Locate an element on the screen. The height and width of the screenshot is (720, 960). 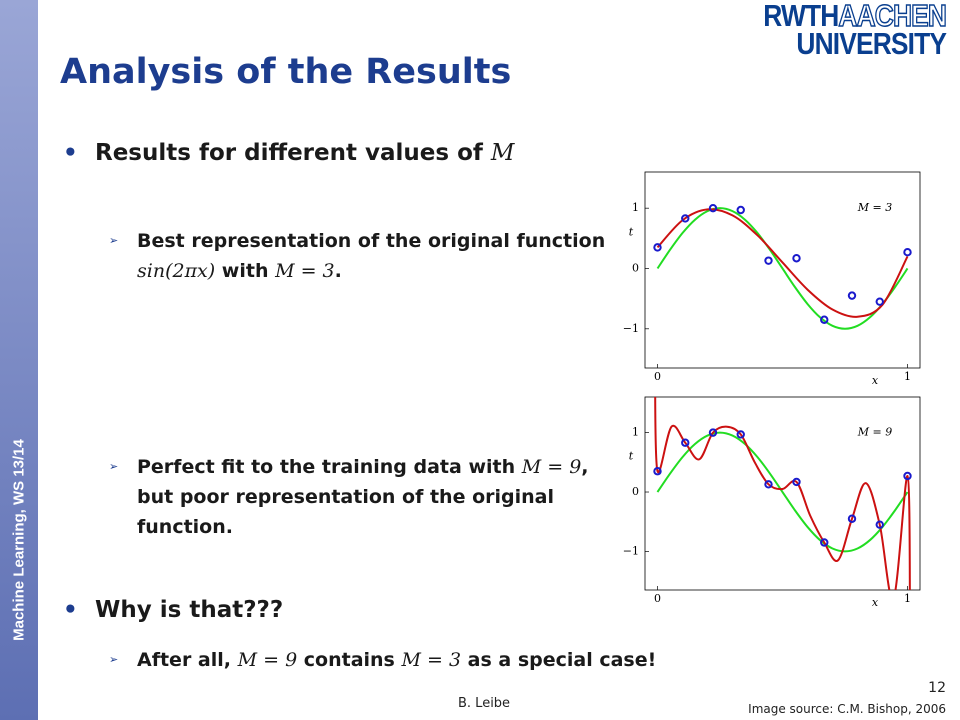
footer-author: B. Leibe is located at coordinates (484, 703).